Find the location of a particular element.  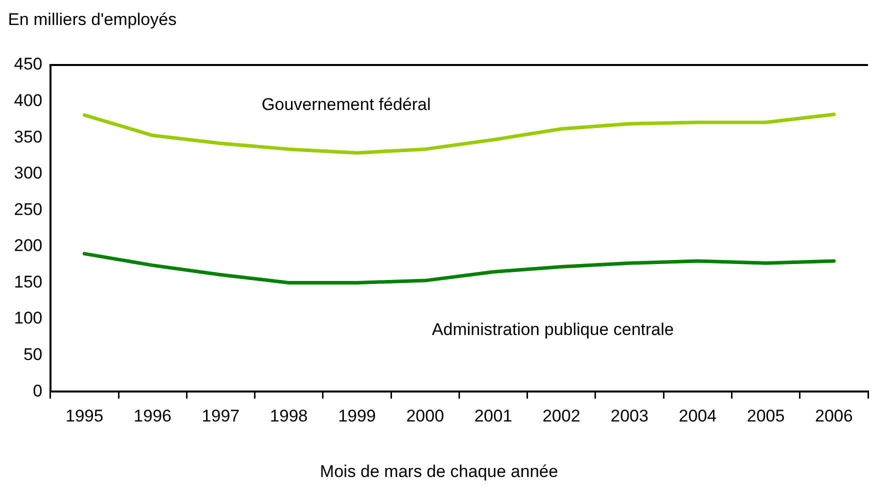

x-tick-label: 1995 is located at coordinates (85, 416).